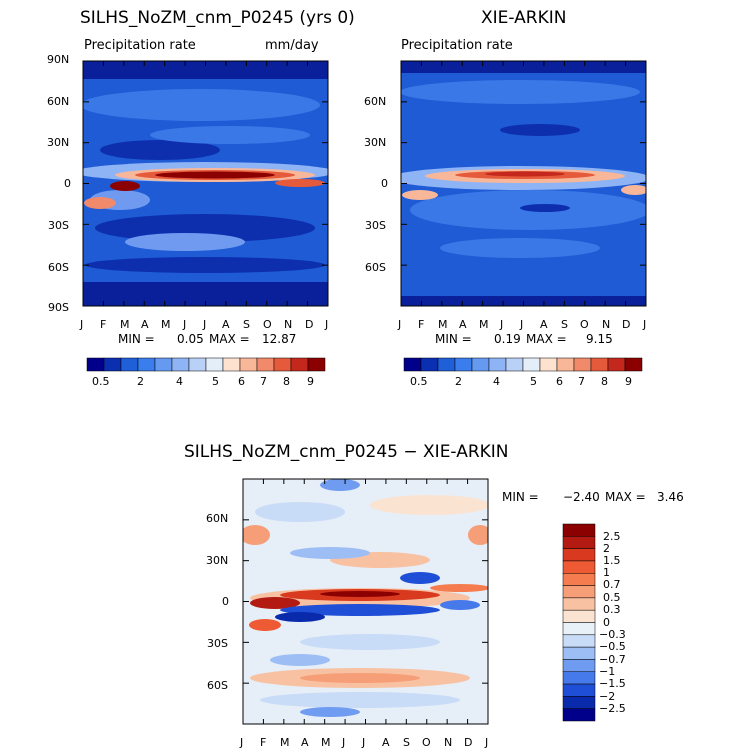 The width and height of the screenshot is (733, 753). I want to click on left-ytick-90s: 90S, so click(58, 307).